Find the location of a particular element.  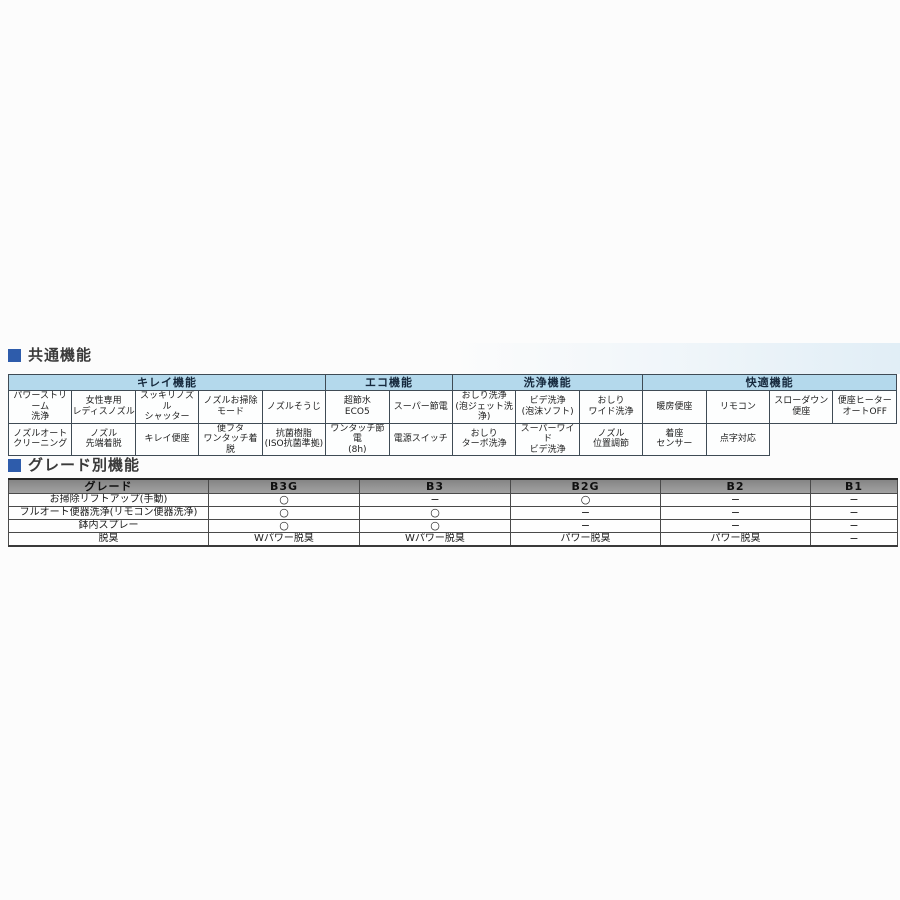

feature-cell: ノズルお掃除 モード is located at coordinates (230, 407).